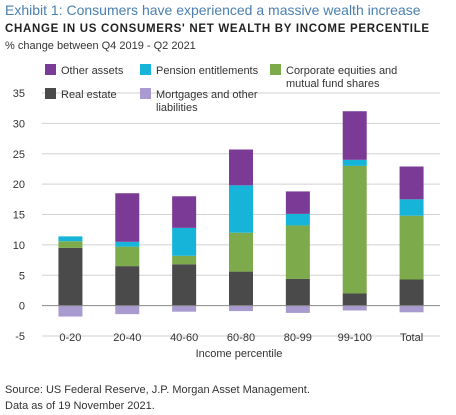 This screenshot has width=456, height=415. Describe the element at coordinates (355, 338) in the screenshot. I see `x-tick-label: 99-100` at that location.